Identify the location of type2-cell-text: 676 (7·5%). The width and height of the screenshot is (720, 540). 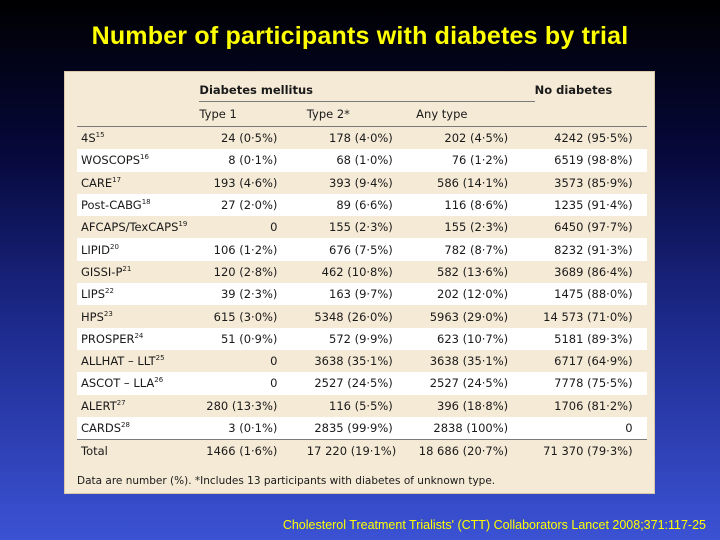
(361, 249).